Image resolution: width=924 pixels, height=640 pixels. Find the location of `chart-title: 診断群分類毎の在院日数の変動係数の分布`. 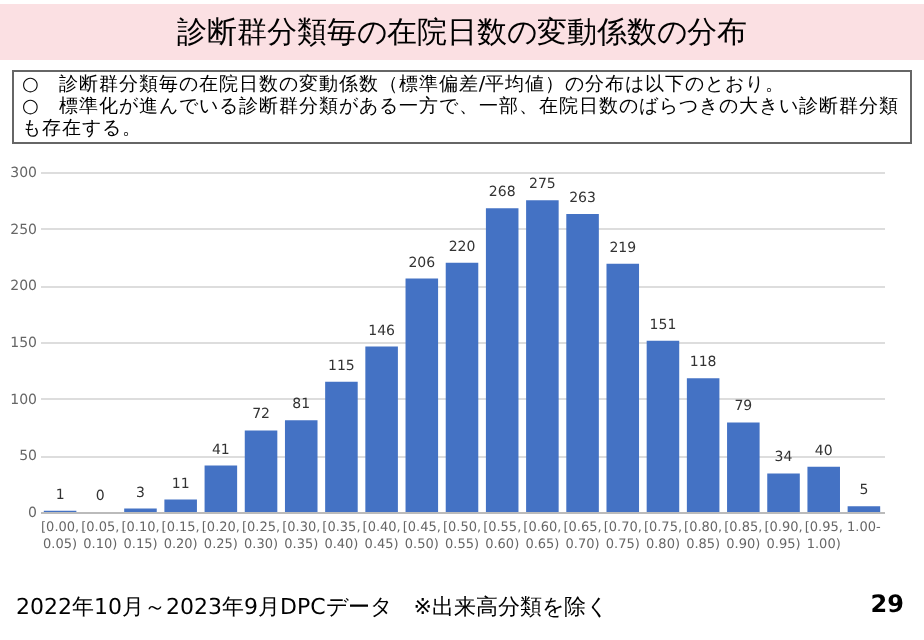

chart-title: 診断群分類毎の在院日数の変動係数の分布 is located at coordinates (462, 32).